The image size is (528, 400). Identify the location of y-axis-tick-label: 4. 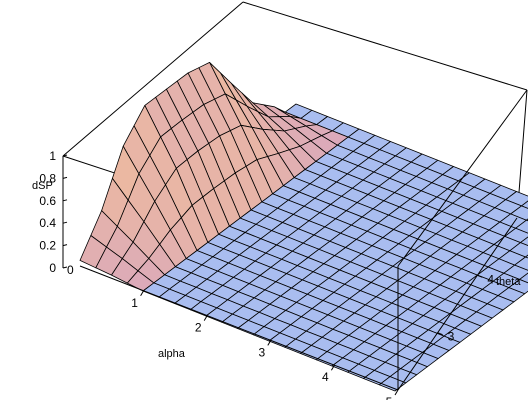
(490, 279).